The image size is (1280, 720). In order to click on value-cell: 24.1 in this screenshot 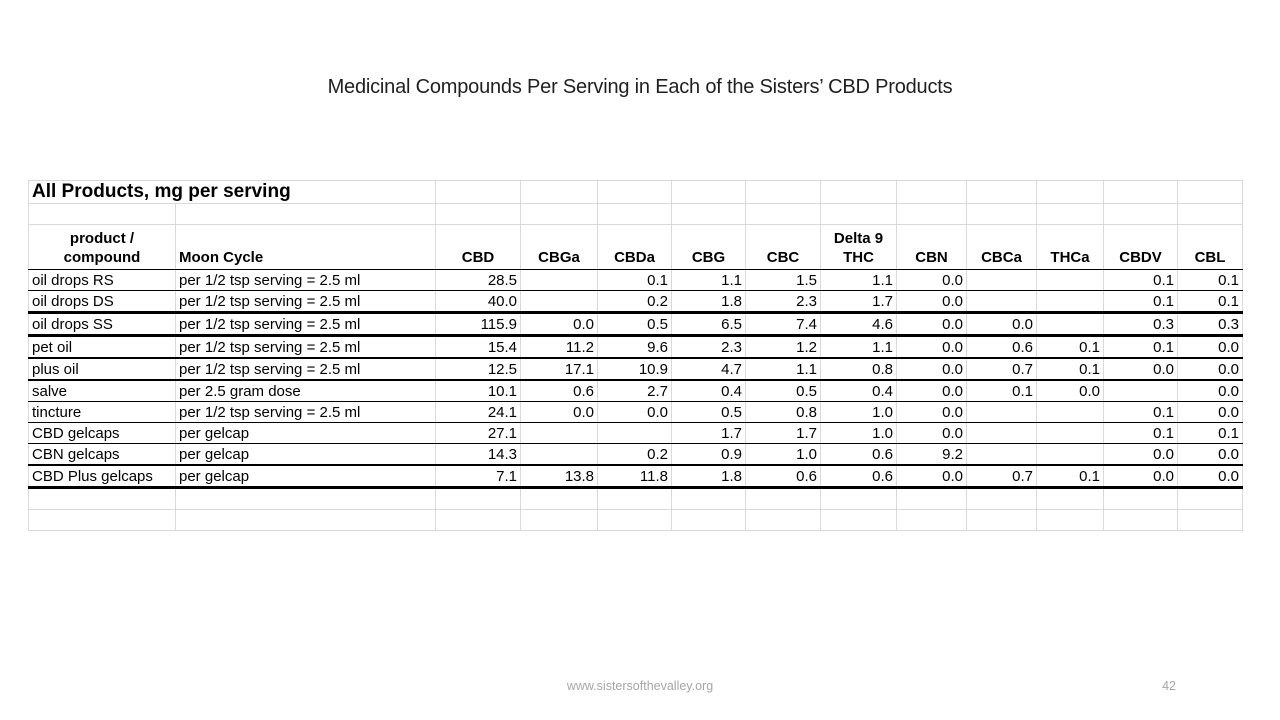, I will do `click(478, 412)`.